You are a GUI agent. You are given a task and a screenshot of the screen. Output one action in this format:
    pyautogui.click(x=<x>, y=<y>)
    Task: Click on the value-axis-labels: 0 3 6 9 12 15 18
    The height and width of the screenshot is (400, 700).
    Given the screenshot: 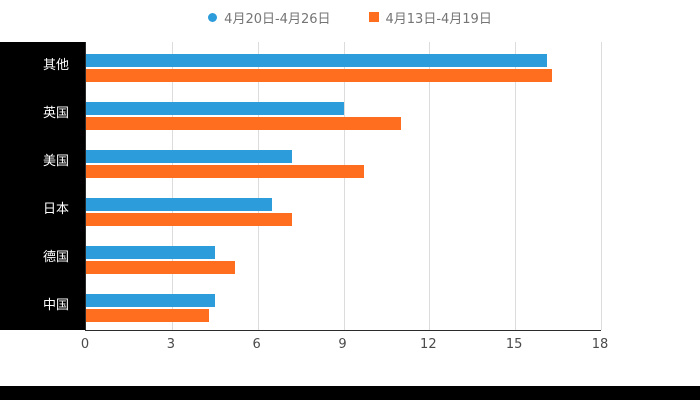 What is the action you would take?
    pyautogui.click(x=344, y=346)
    